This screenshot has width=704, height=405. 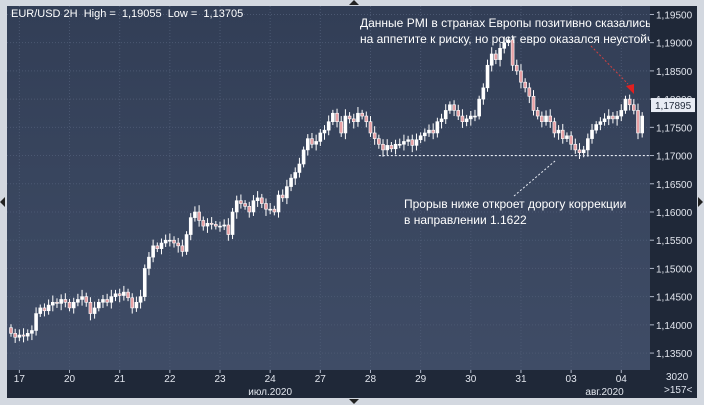 I want to click on x-period-label: июл.2020, so click(x=270, y=392).